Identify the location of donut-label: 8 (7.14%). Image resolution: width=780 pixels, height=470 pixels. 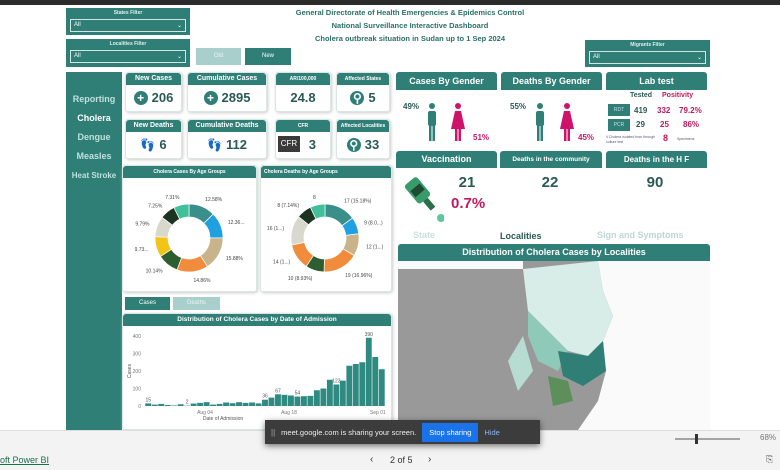
(288, 206).